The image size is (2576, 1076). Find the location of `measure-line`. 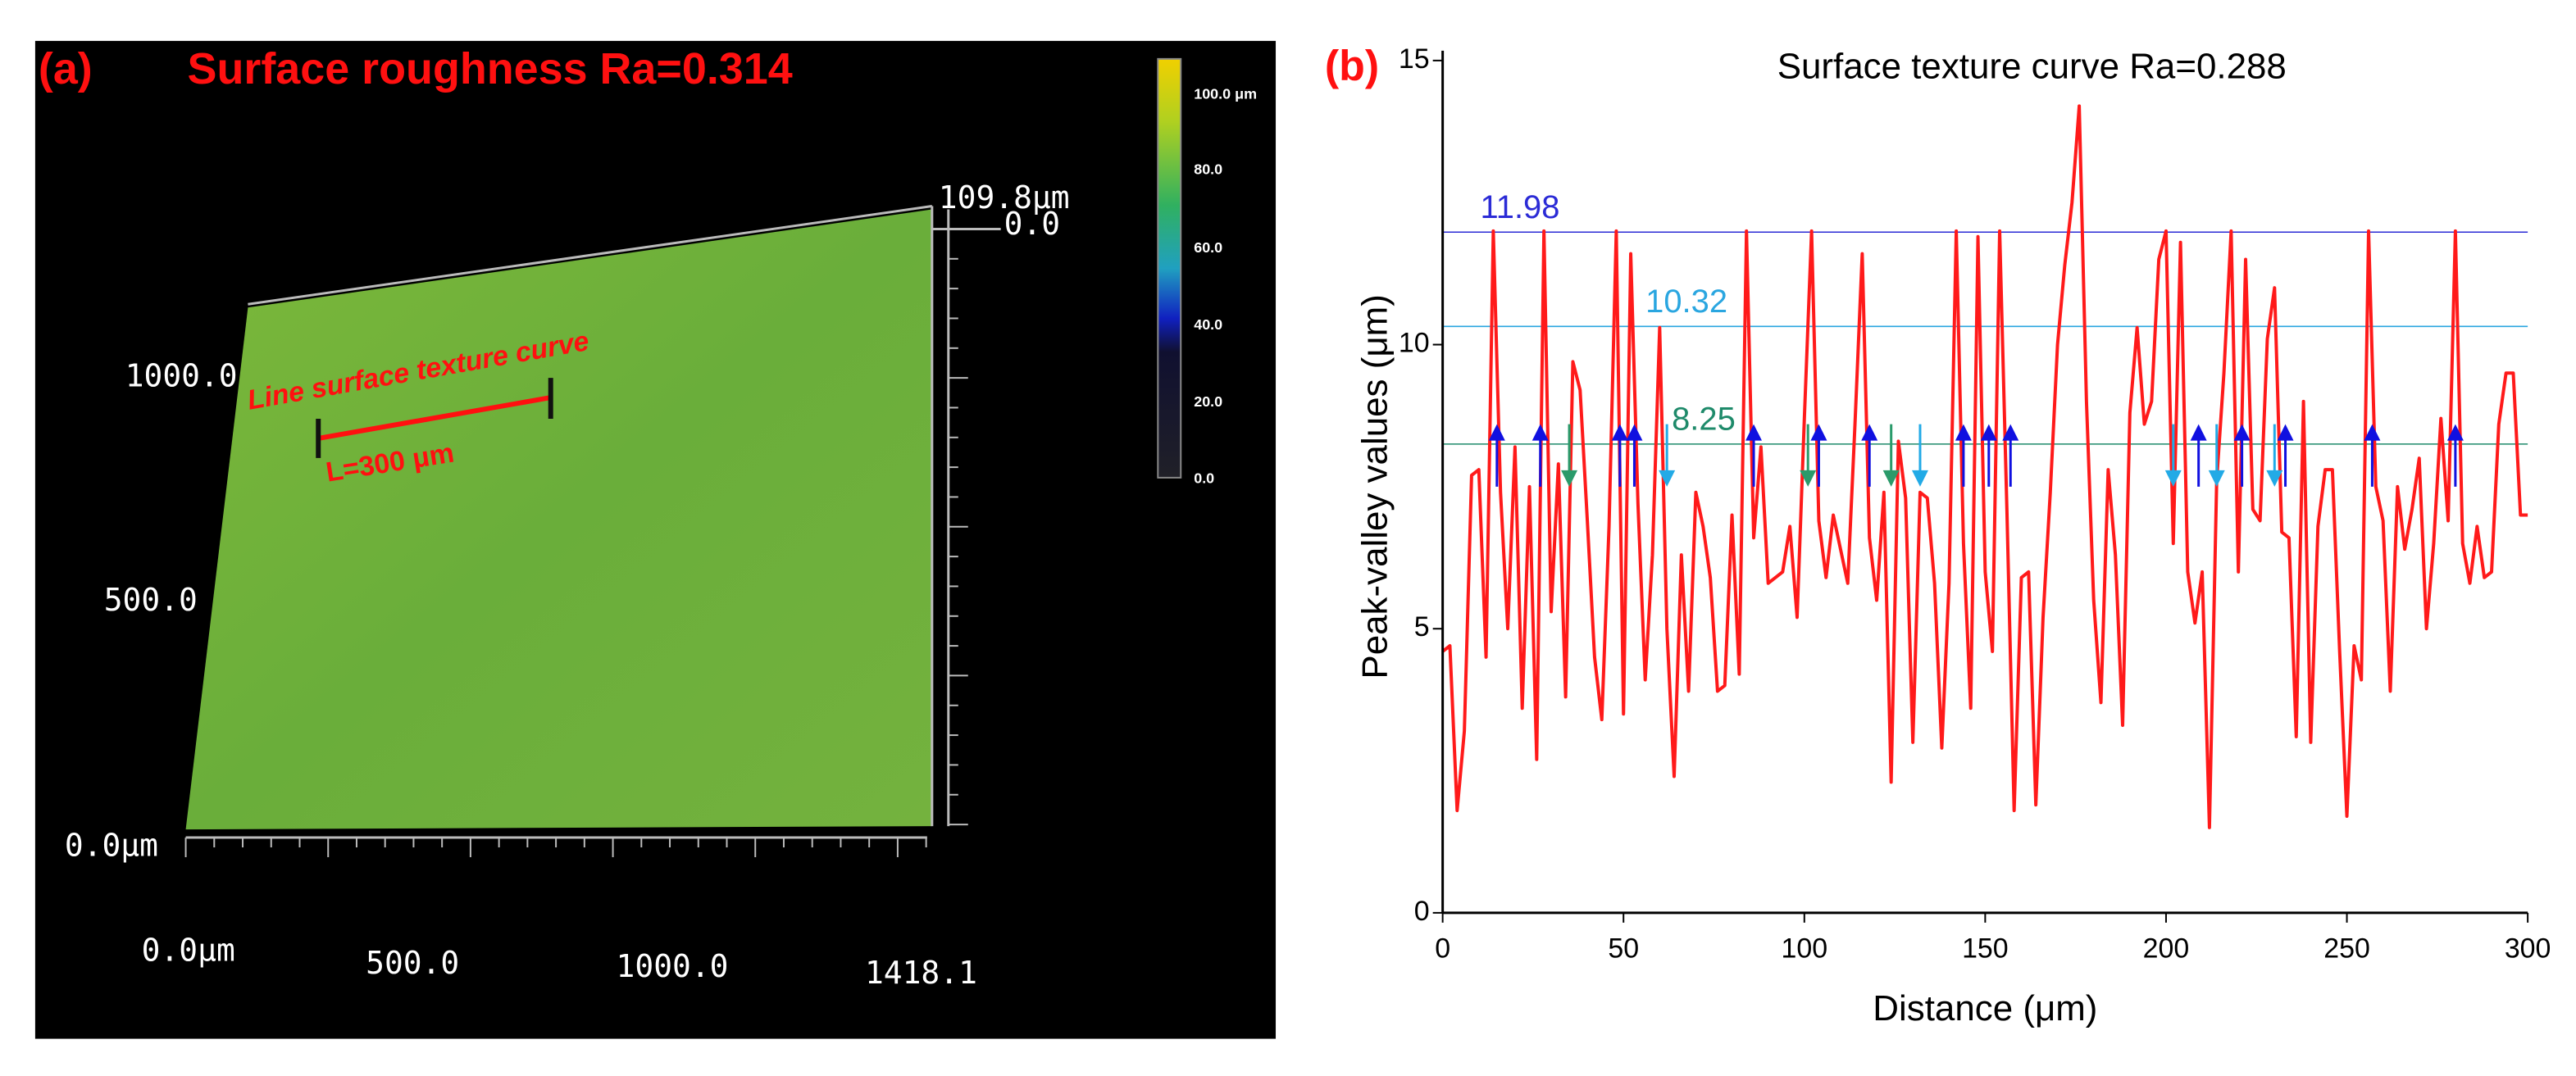

measure-line is located at coordinates (434, 418).